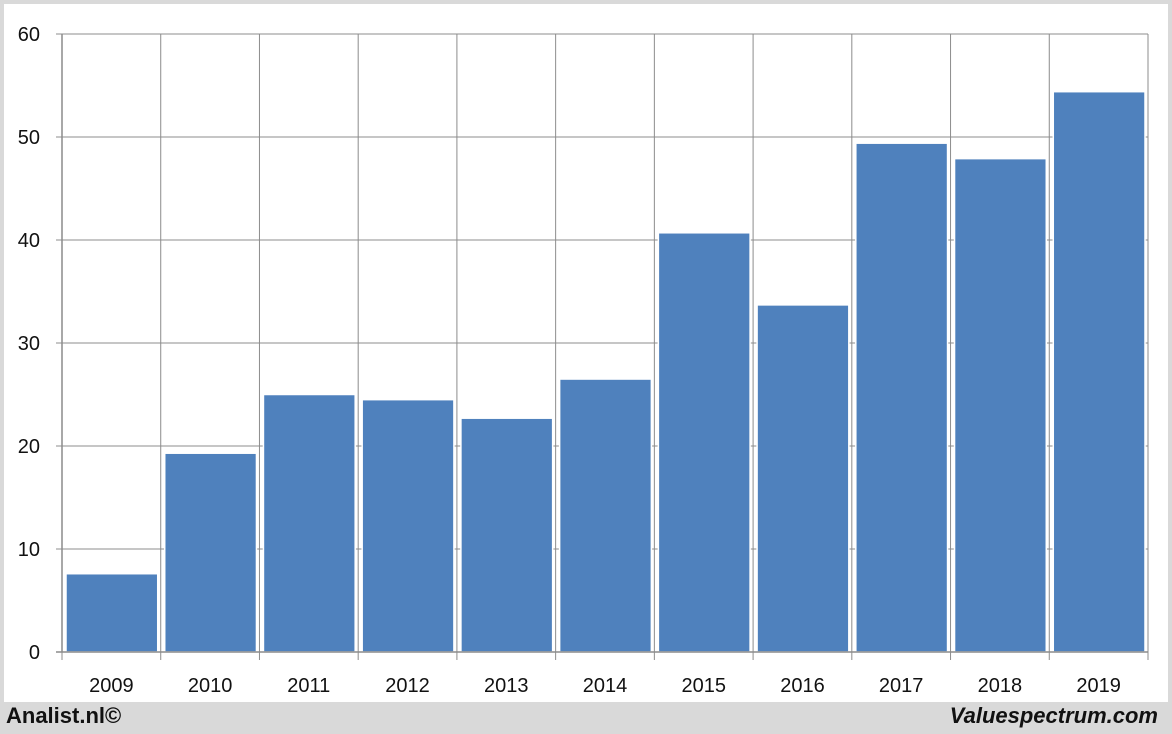  I want to click on bar-2013, so click(507, 535).